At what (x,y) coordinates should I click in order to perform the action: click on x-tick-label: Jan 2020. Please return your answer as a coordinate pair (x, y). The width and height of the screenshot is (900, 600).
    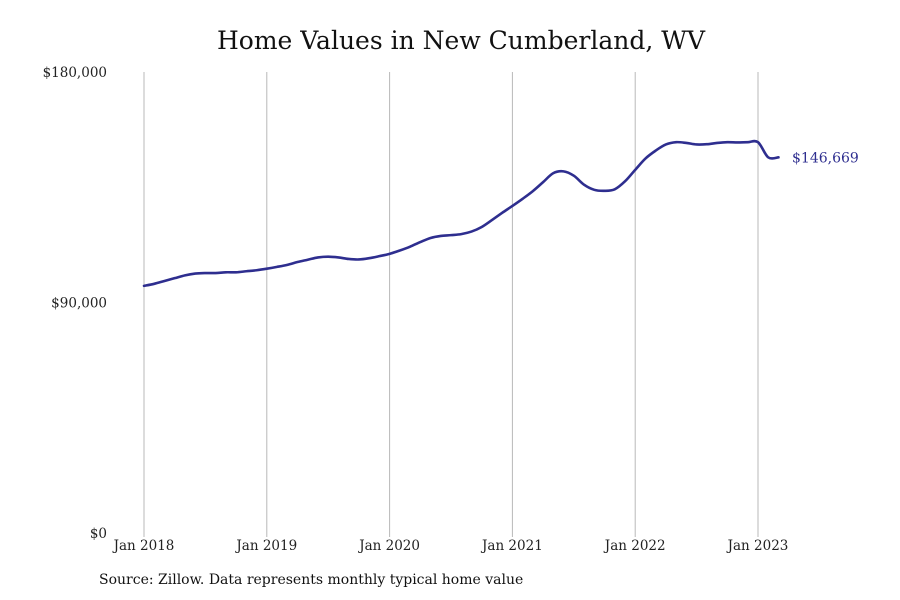
    Looking at the image, I should click on (388, 546).